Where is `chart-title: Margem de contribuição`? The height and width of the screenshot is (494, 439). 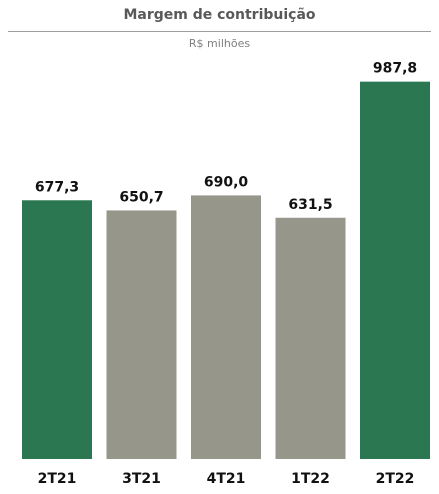
chart-title: Margem de contribuição is located at coordinates (219, 15).